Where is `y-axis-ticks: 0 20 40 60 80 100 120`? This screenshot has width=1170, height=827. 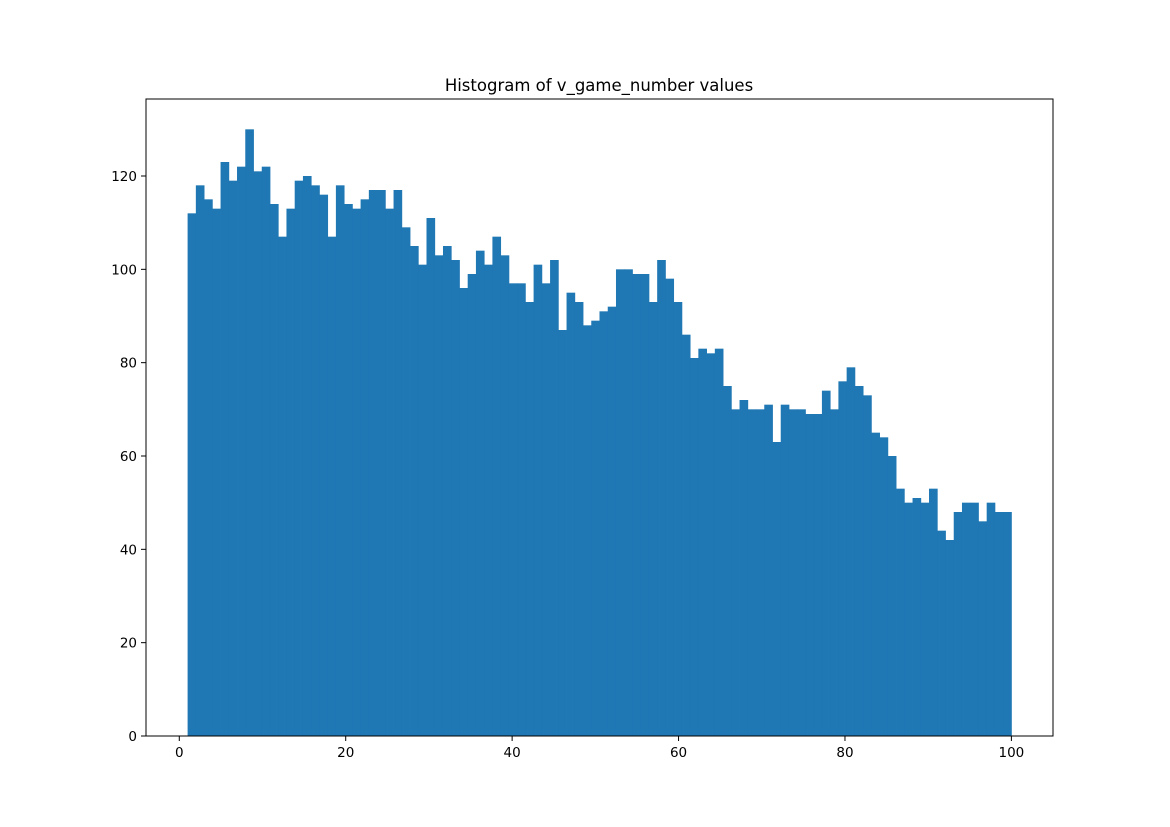
y-axis-ticks: 0 20 40 60 80 100 120 is located at coordinates (128, 457).